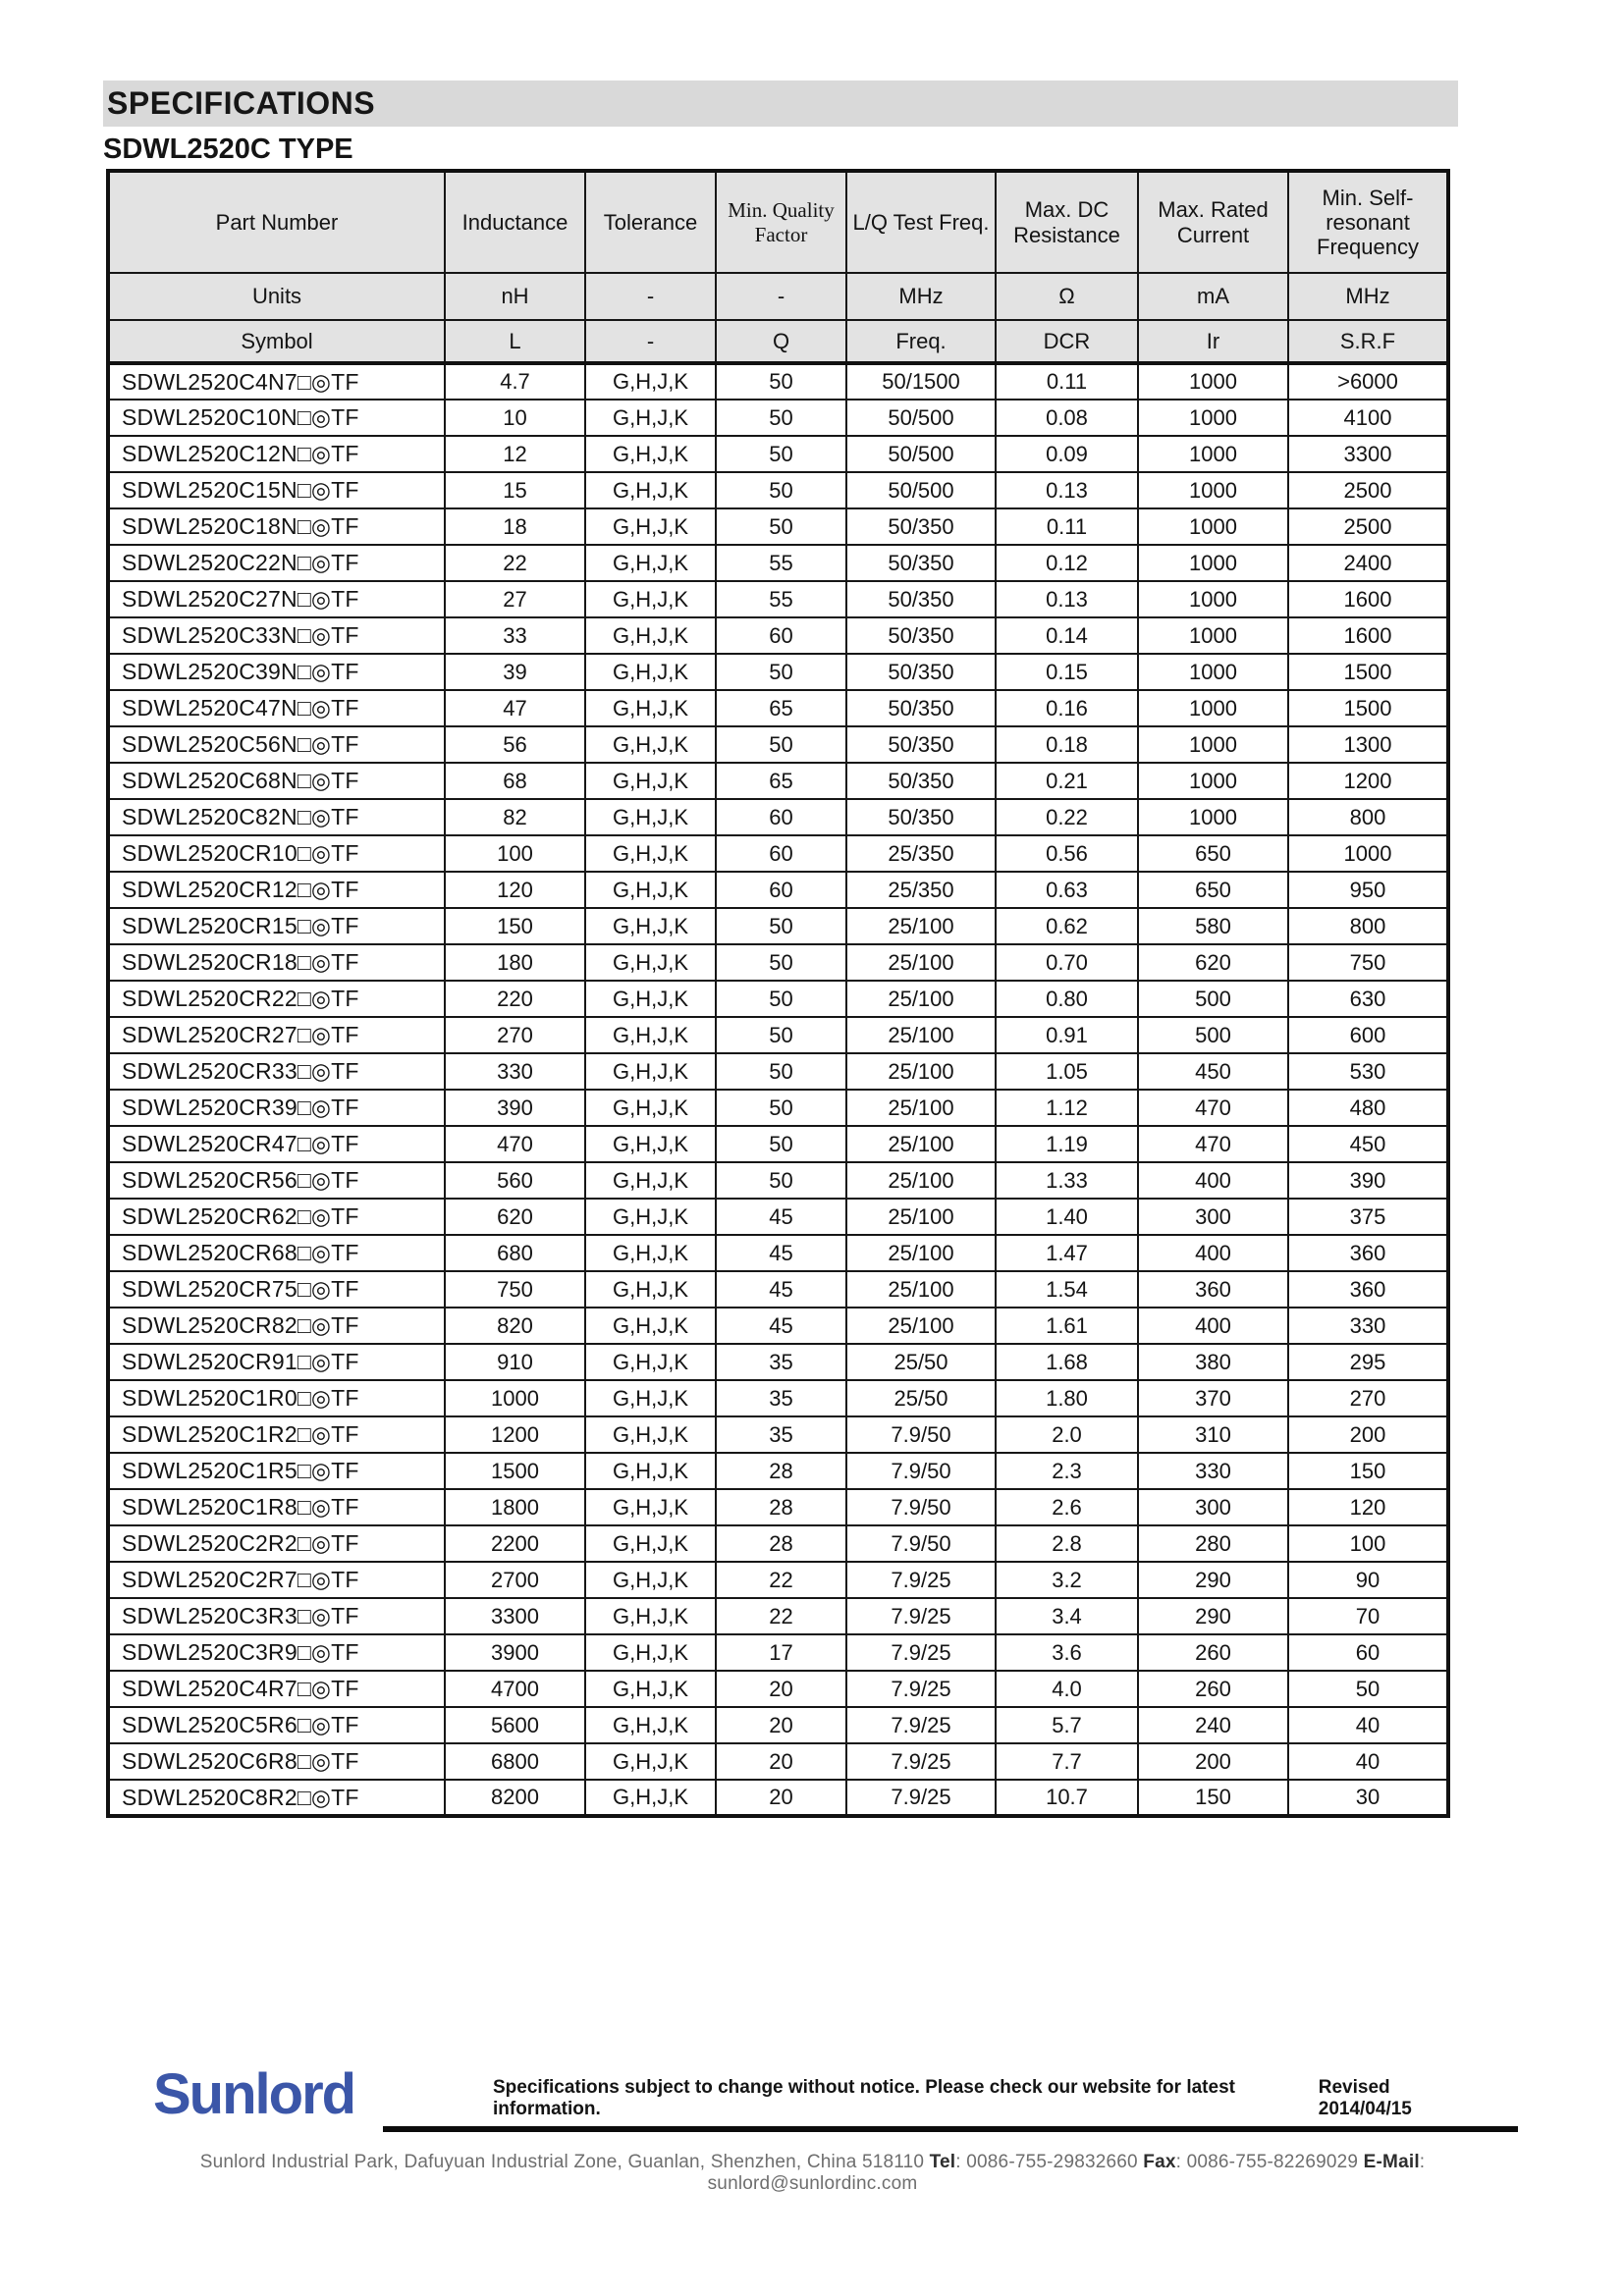 The width and height of the screenshot is (1624, 2296). Describe the element at coordinates (228, 149) in the screenshot. I see `page-subtitle: SDWL2520C TYPE` at that location.